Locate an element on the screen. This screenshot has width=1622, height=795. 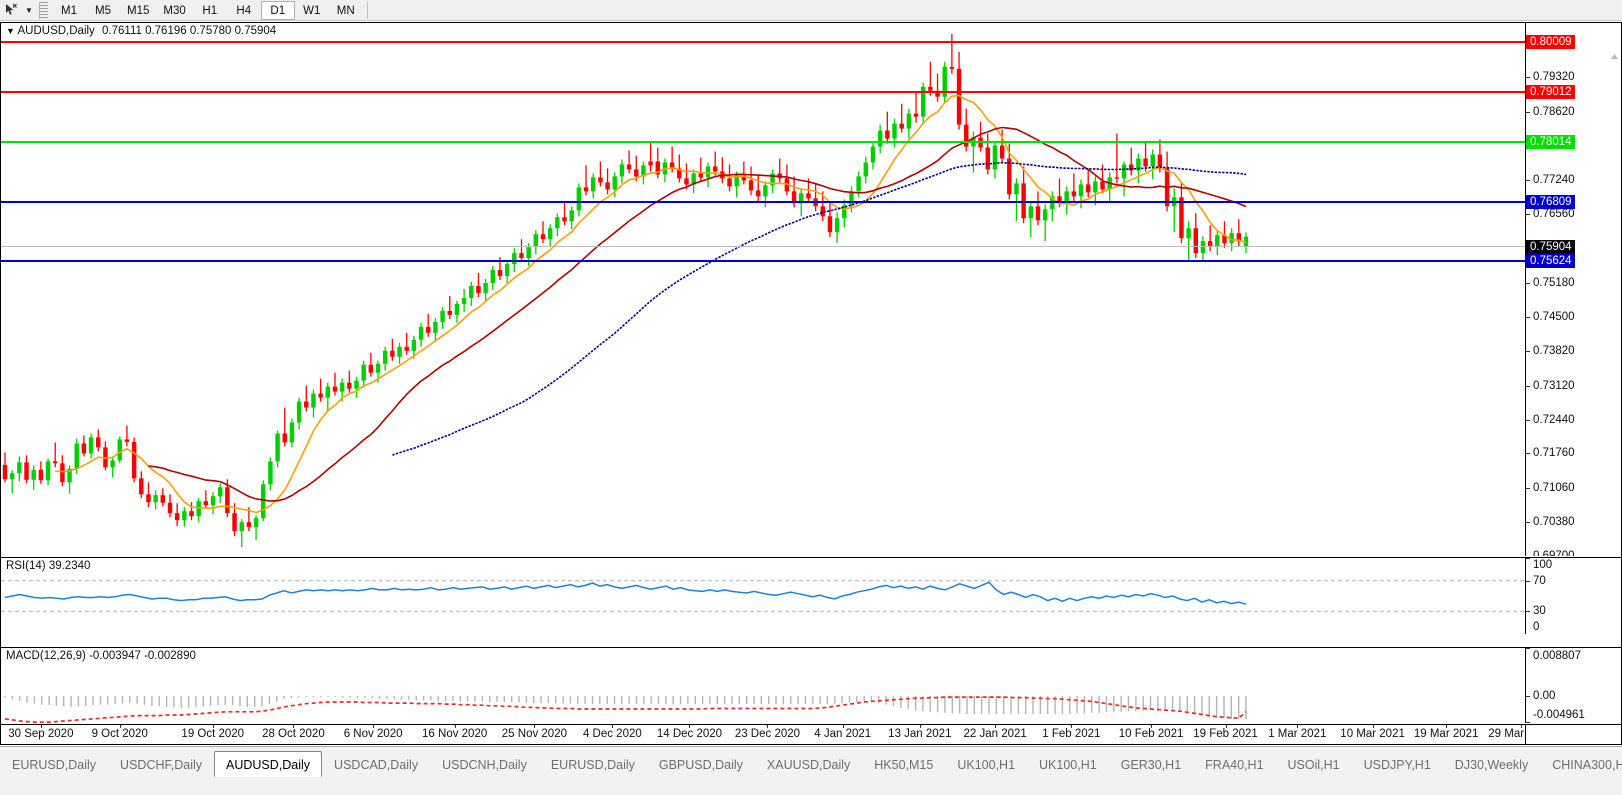
macd-axis-separator is located at coordinates (1525, 685).